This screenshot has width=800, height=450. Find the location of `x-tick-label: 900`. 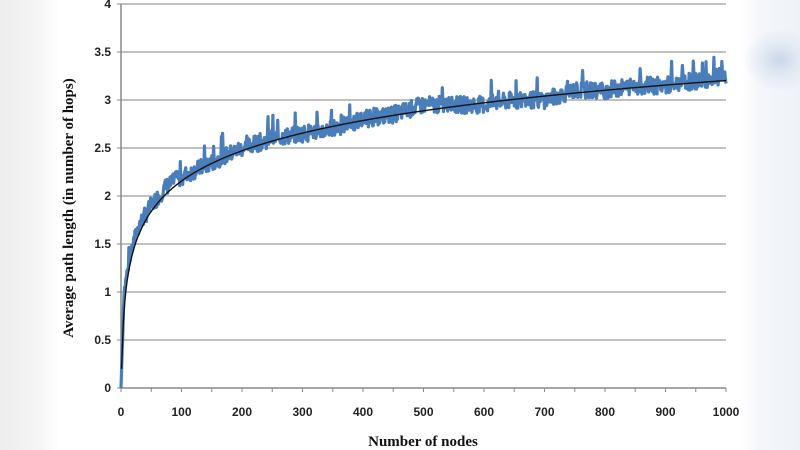

x-tick-label: 900 is located at coordinates (665, 412).